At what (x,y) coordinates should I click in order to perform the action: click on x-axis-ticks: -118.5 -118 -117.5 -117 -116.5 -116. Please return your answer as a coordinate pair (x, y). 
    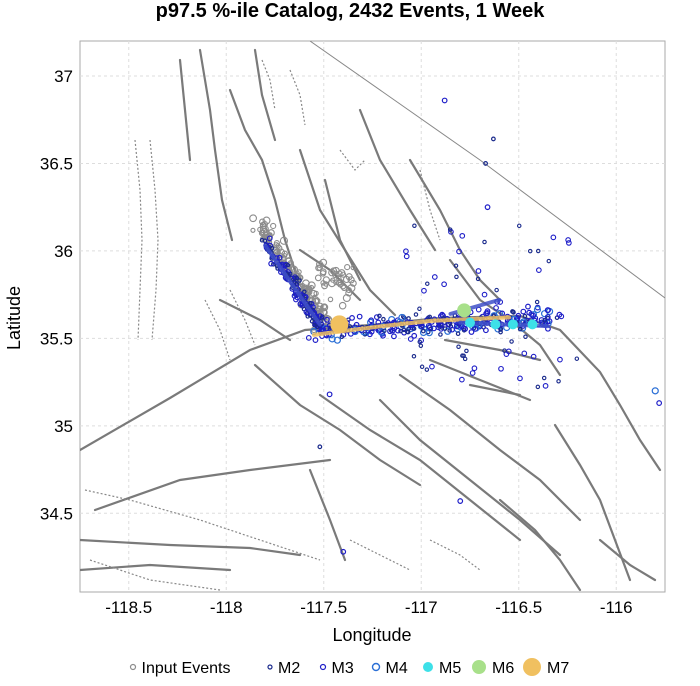
    Looking at the image, I should click on (368, 607).